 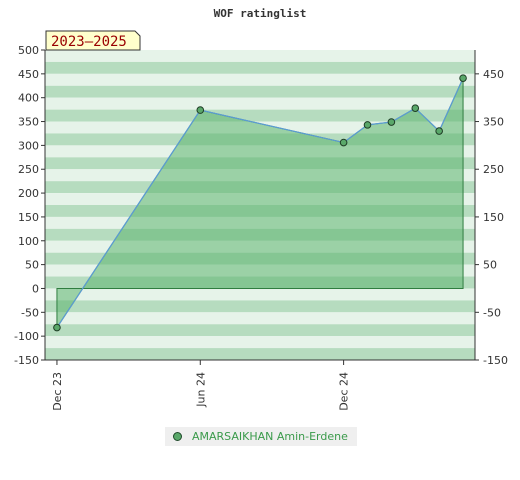 I want to click on legend: AMARSAIKHAN Amin-Erdene, so click(x=261, y=436).